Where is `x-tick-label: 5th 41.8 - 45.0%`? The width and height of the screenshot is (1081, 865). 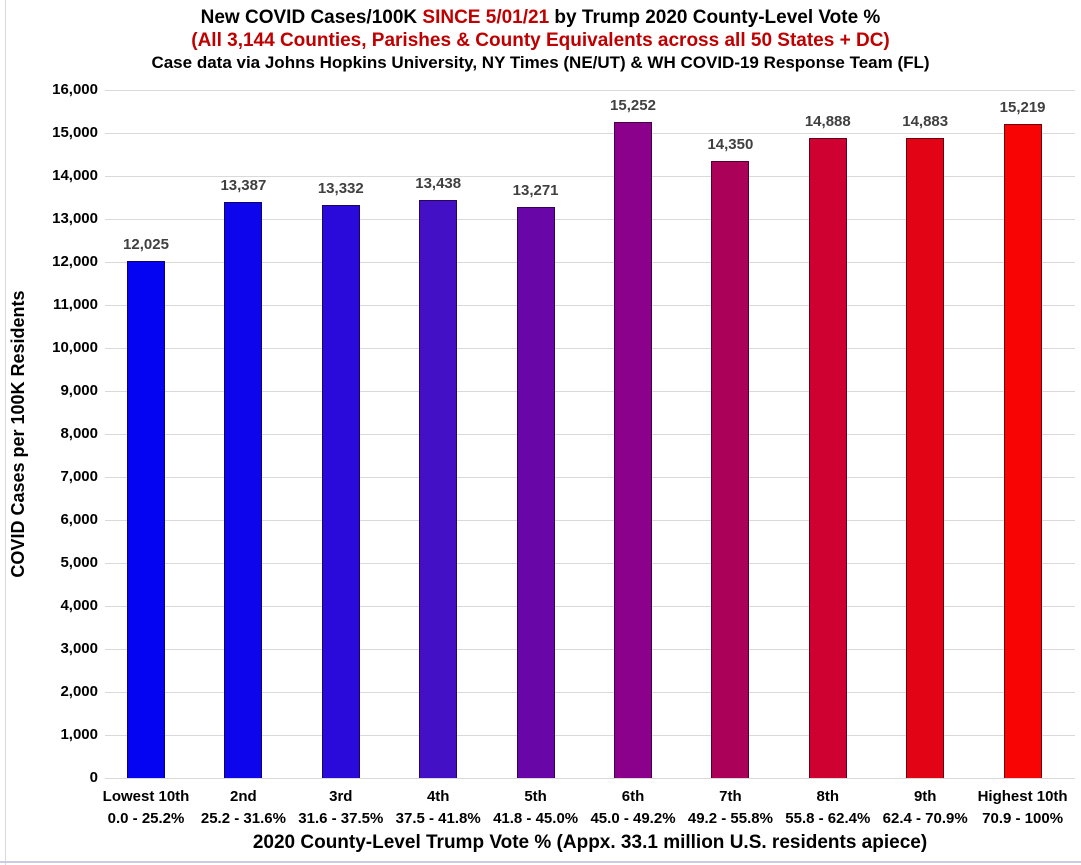
x-tick-label: 5th 41.8 - 45.0% is located at coordinates (536, 808).